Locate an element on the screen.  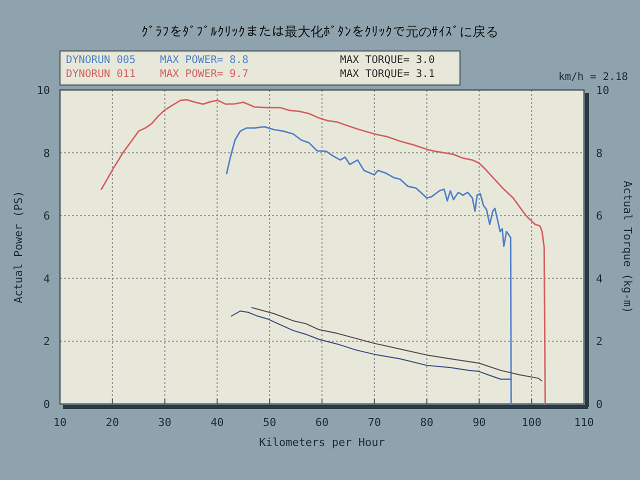
y2-tick-label: 6 is located at coordinates (599, 216).